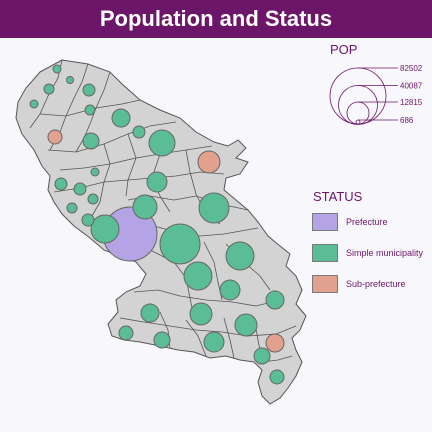  Describe the element at coordinates (367, 222) in the screenshot. I see `status-label: Prefecture` at that location.